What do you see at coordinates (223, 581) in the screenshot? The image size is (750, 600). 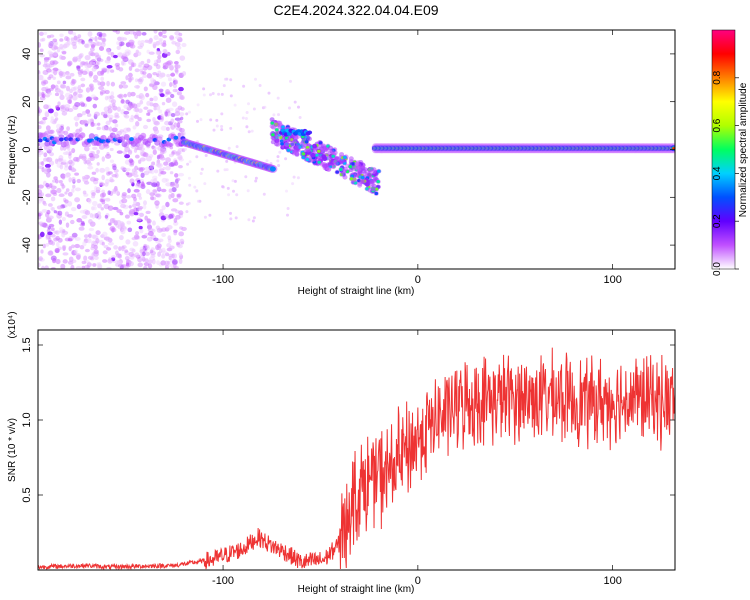 I see `snr-x-tick-label: -100` at bounding box center [223, 581].